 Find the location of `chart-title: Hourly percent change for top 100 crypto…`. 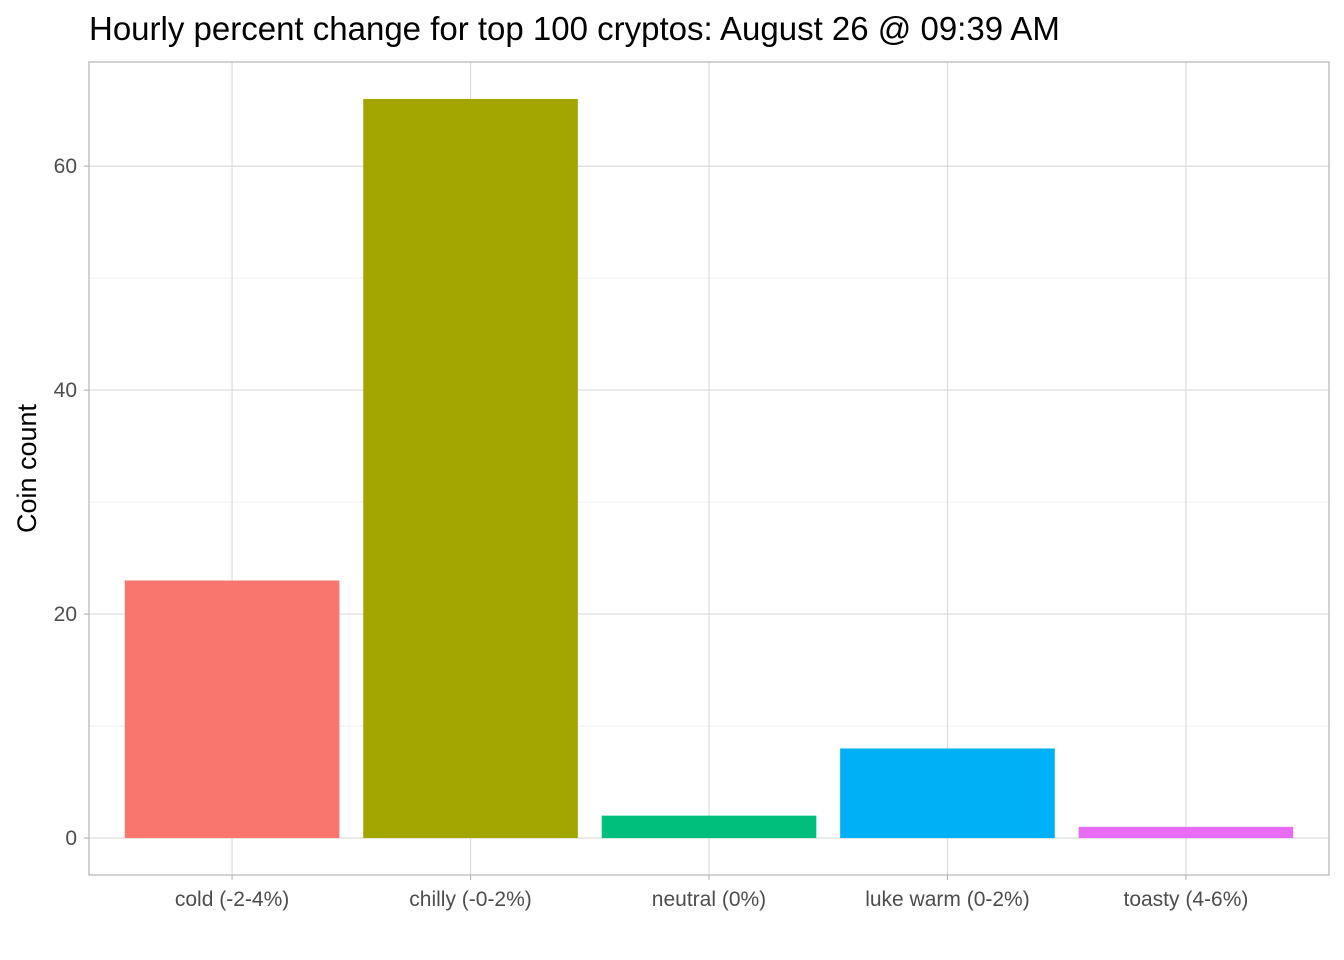

chart-title: Hourly percent change for top 100 crypto… is located at coordinates (574, 28).